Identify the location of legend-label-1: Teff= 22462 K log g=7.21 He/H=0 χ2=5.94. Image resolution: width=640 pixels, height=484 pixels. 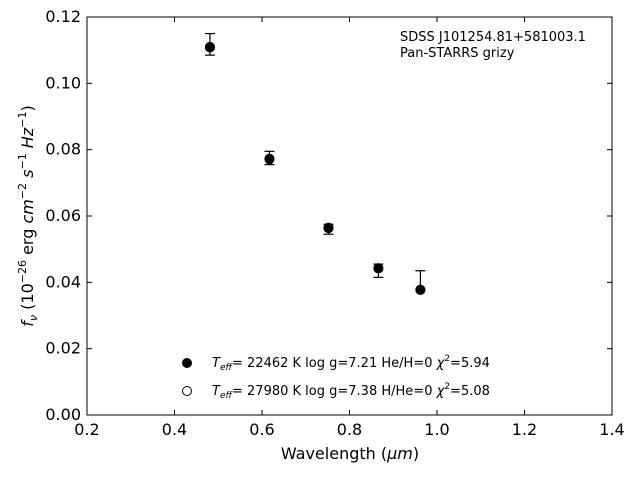
(351, 363).